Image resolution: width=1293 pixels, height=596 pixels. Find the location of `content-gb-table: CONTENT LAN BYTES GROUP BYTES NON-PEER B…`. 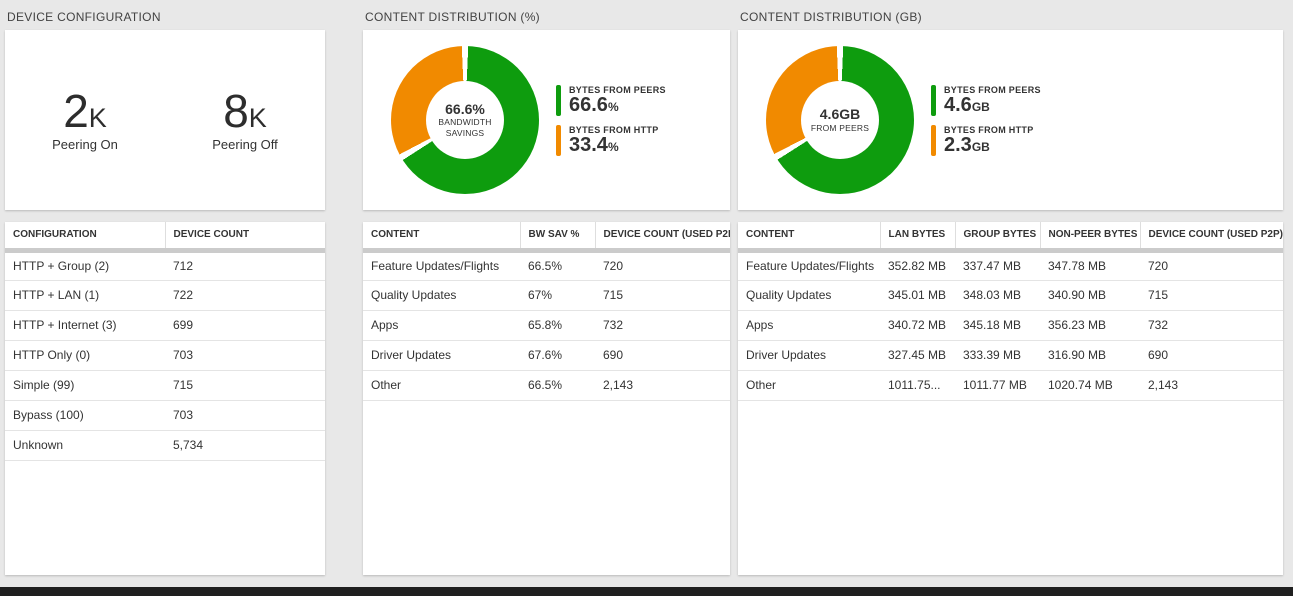

content-gb-table: CONTENT LAN BYTES GROUP BYTES NON-PEER B… is located at coordinates (1010, 311).